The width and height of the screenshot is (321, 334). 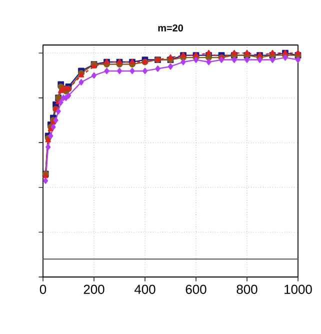 I want to click on x-tick-label: 200, so click(x=94, y=289).